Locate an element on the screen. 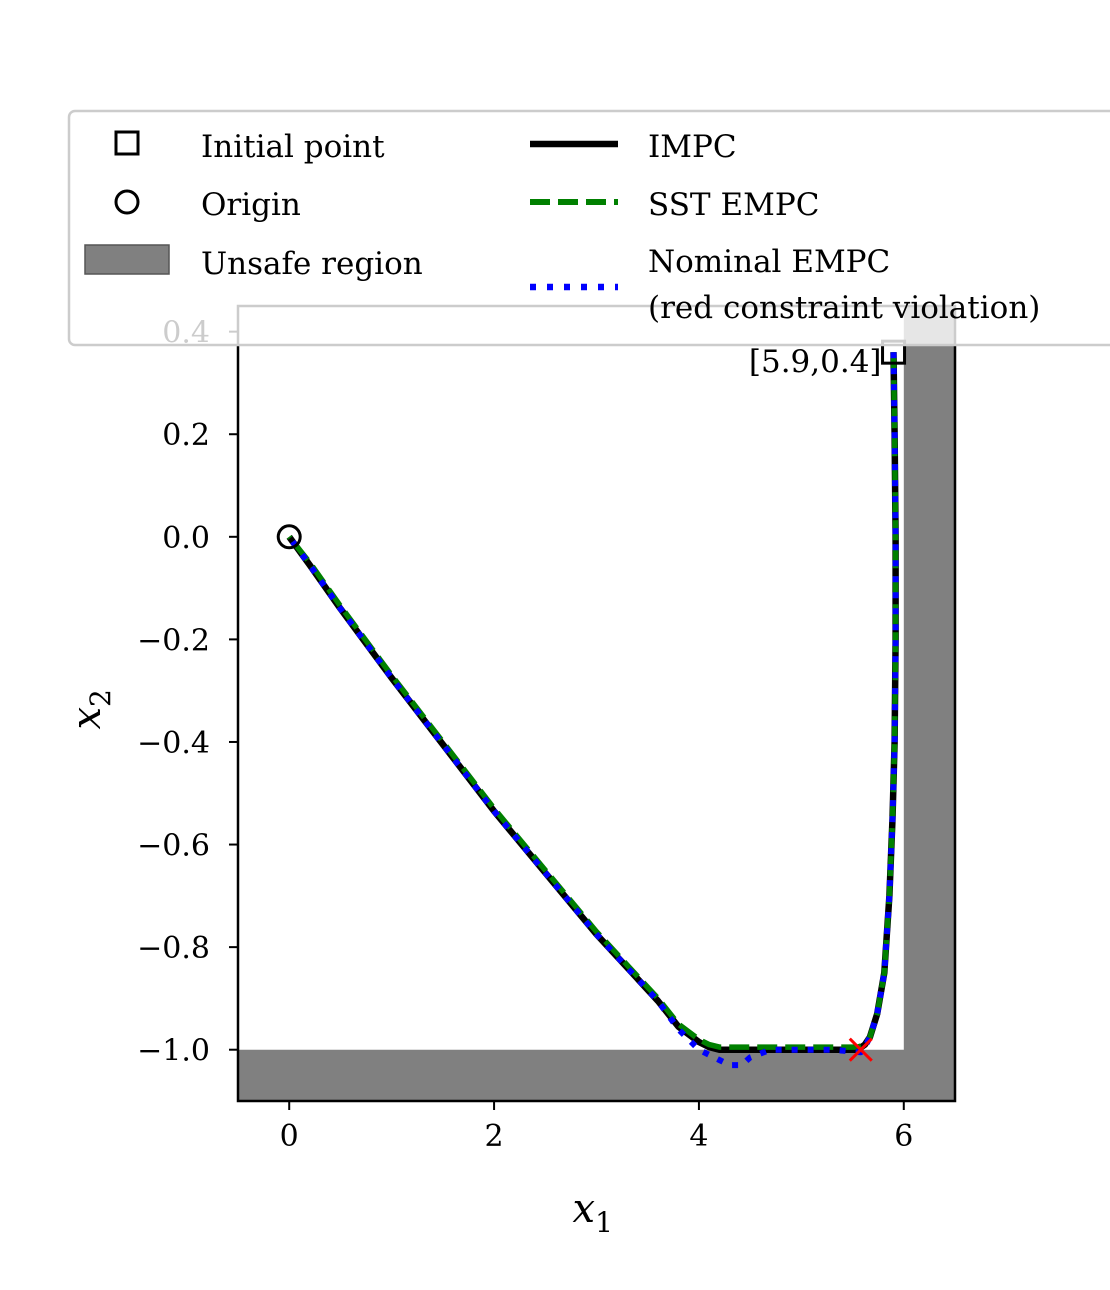  legend-label-nominal-empc-line2: (red constraint violation) is located at coordinates (844, 308).